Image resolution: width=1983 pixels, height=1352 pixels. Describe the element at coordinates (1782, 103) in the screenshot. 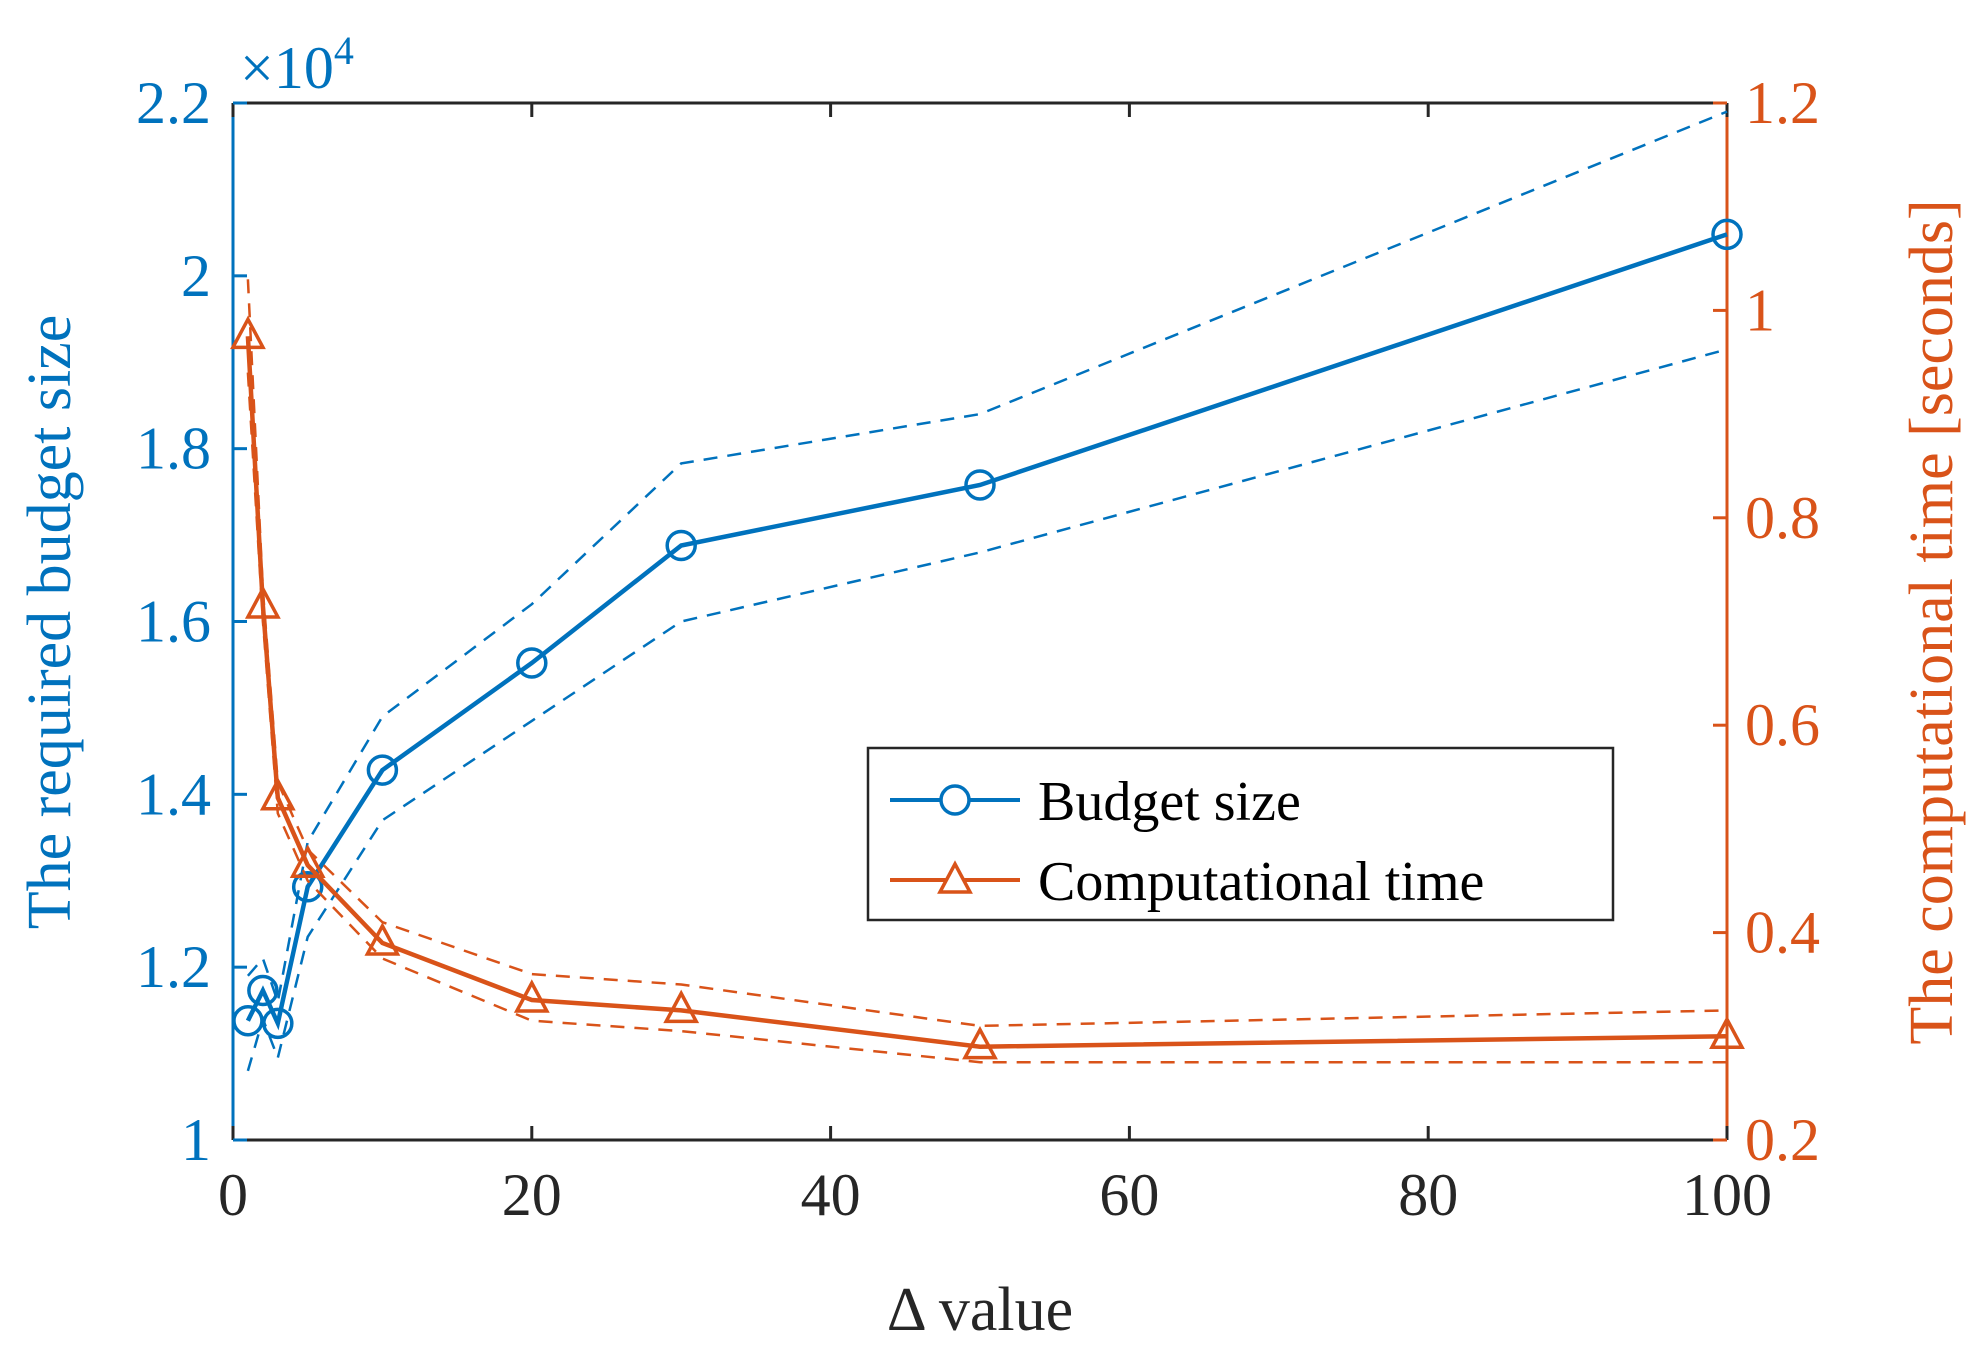

I see `right-tick-label: 1.2` at that location.